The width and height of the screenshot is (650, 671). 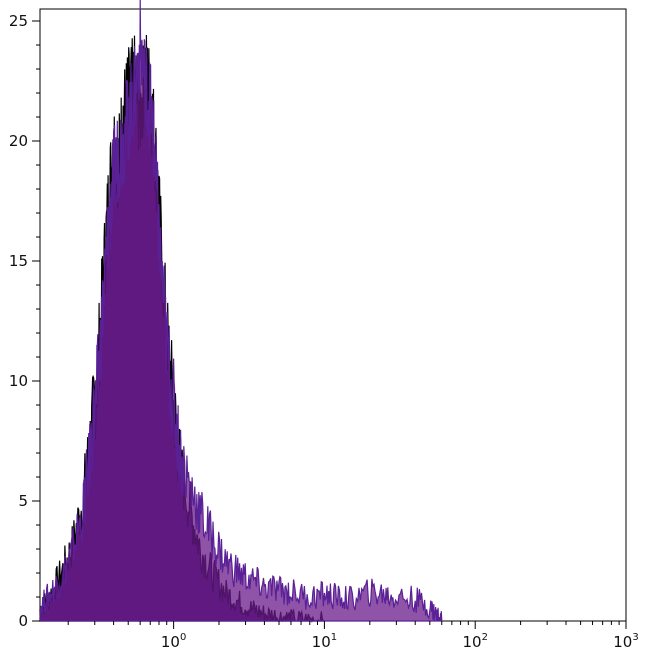 I want to click on y-tick-label-5: 25, so click(x=18, y=21).